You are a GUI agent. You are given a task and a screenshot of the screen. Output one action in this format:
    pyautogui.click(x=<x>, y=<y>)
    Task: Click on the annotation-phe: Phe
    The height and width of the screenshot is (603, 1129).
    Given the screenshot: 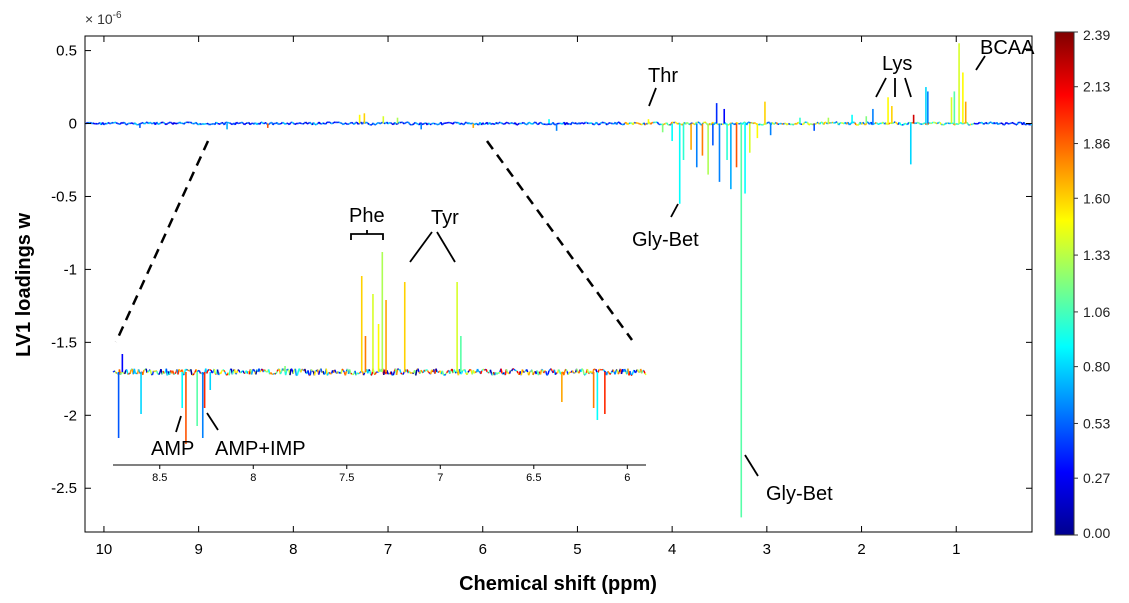 What is the action you would take?
    pyautogui.click(x=367, y=216)
    